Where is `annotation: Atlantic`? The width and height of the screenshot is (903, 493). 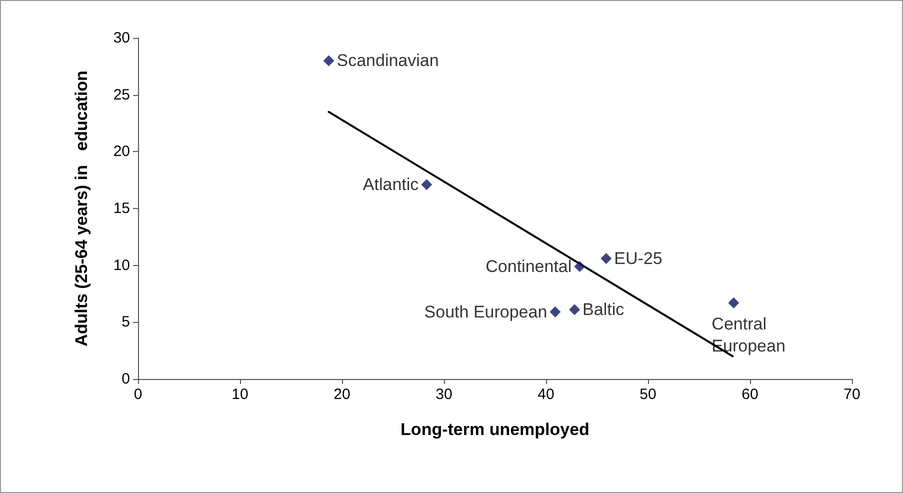 annotation: Atlantic is located at coordinates (391, 184).